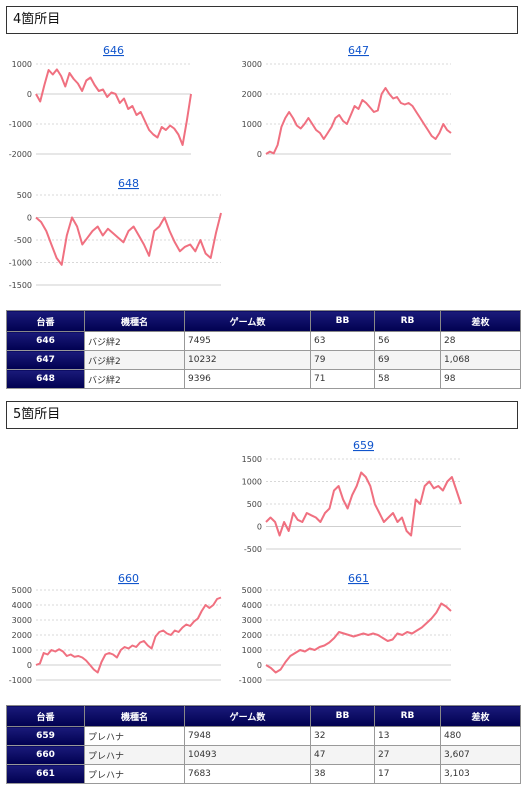 The image size is (527, 792). I want to click on cell-diff: 480, so click(480, 736).